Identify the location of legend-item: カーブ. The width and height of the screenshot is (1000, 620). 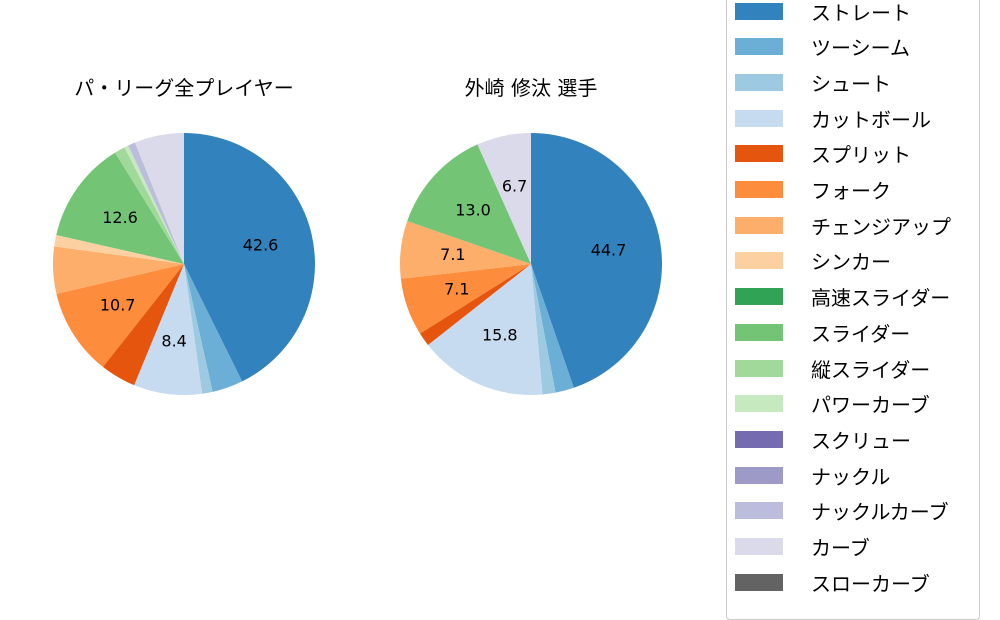
(802, 547).